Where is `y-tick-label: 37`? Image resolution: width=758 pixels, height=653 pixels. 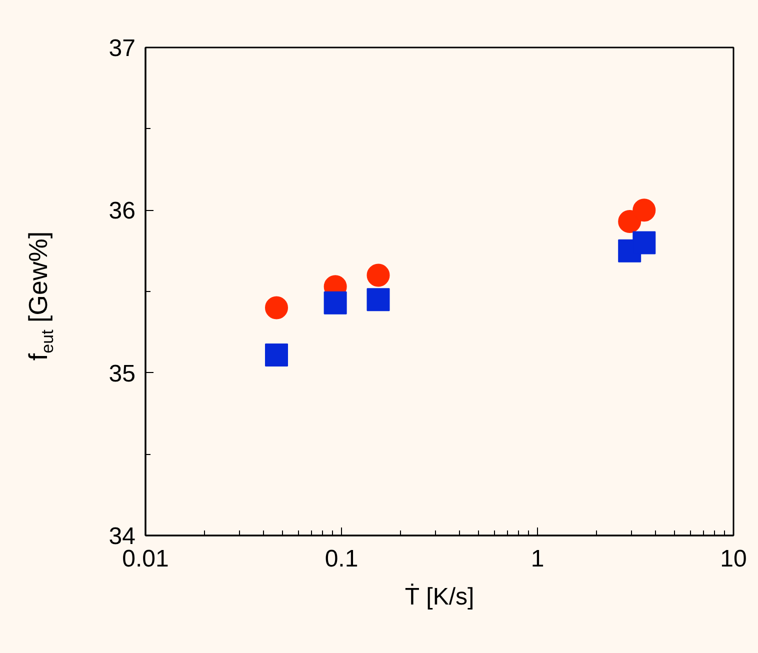
y-tick-label: 37 is located at coordinates (122, 48).